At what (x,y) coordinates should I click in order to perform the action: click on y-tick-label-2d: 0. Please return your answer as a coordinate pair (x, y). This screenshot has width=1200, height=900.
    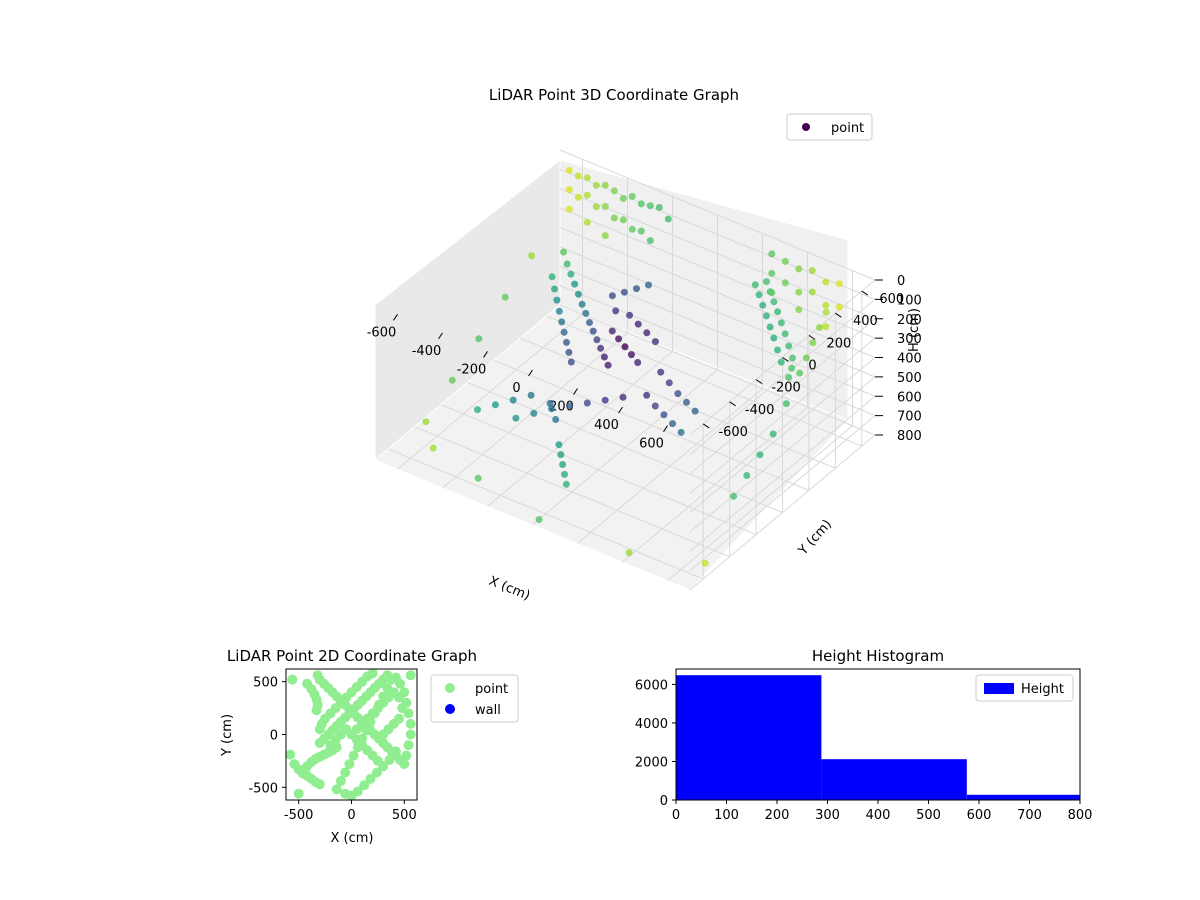
    Looking at the image, I should click on (274, 736).